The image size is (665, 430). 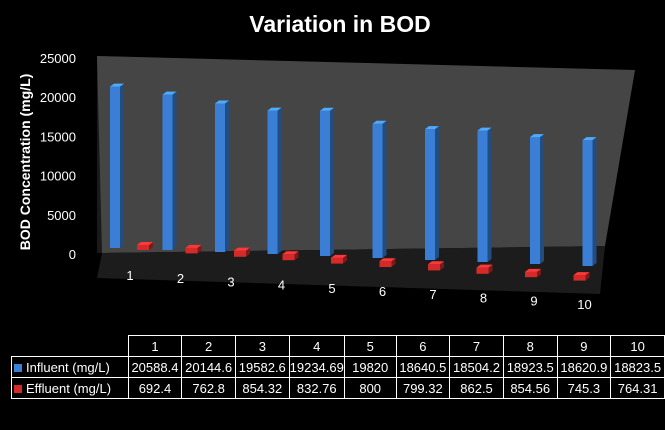 I want to click on cat-header: 9, so click(x=584, y=346).